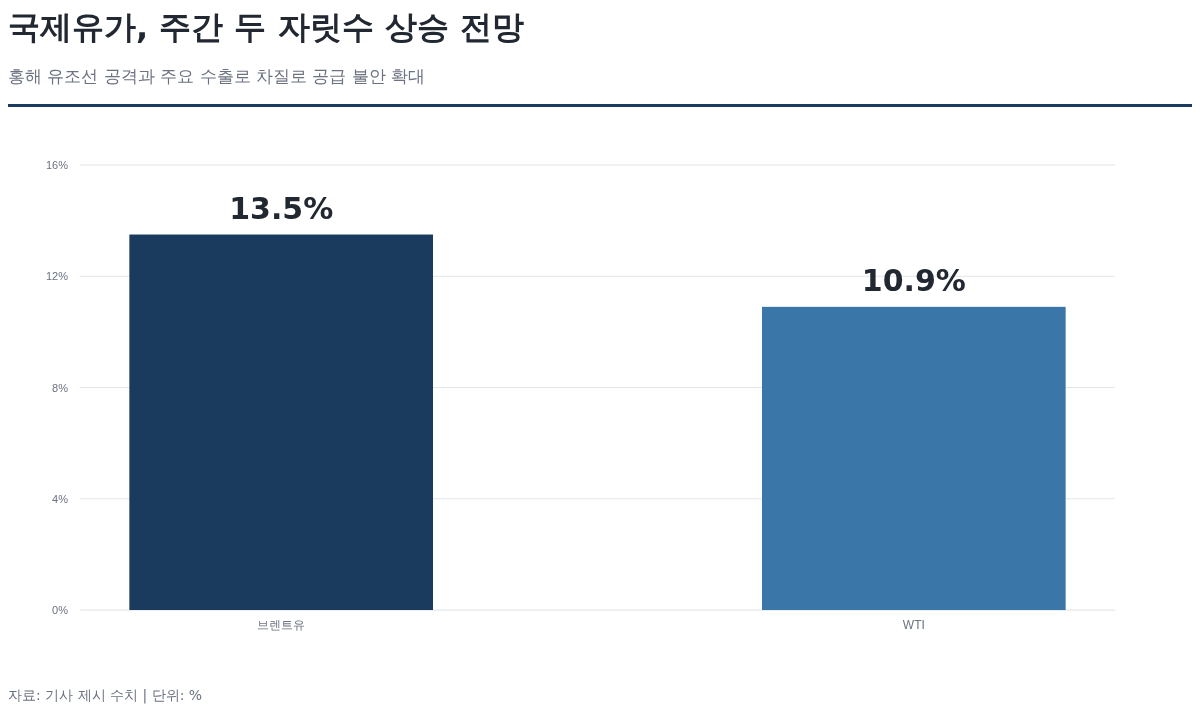  I want to click on chart-subtitle: 홍해 유조선 공격과 주요 수출로 차질로 공급 불안 확대, so click(217, 76).